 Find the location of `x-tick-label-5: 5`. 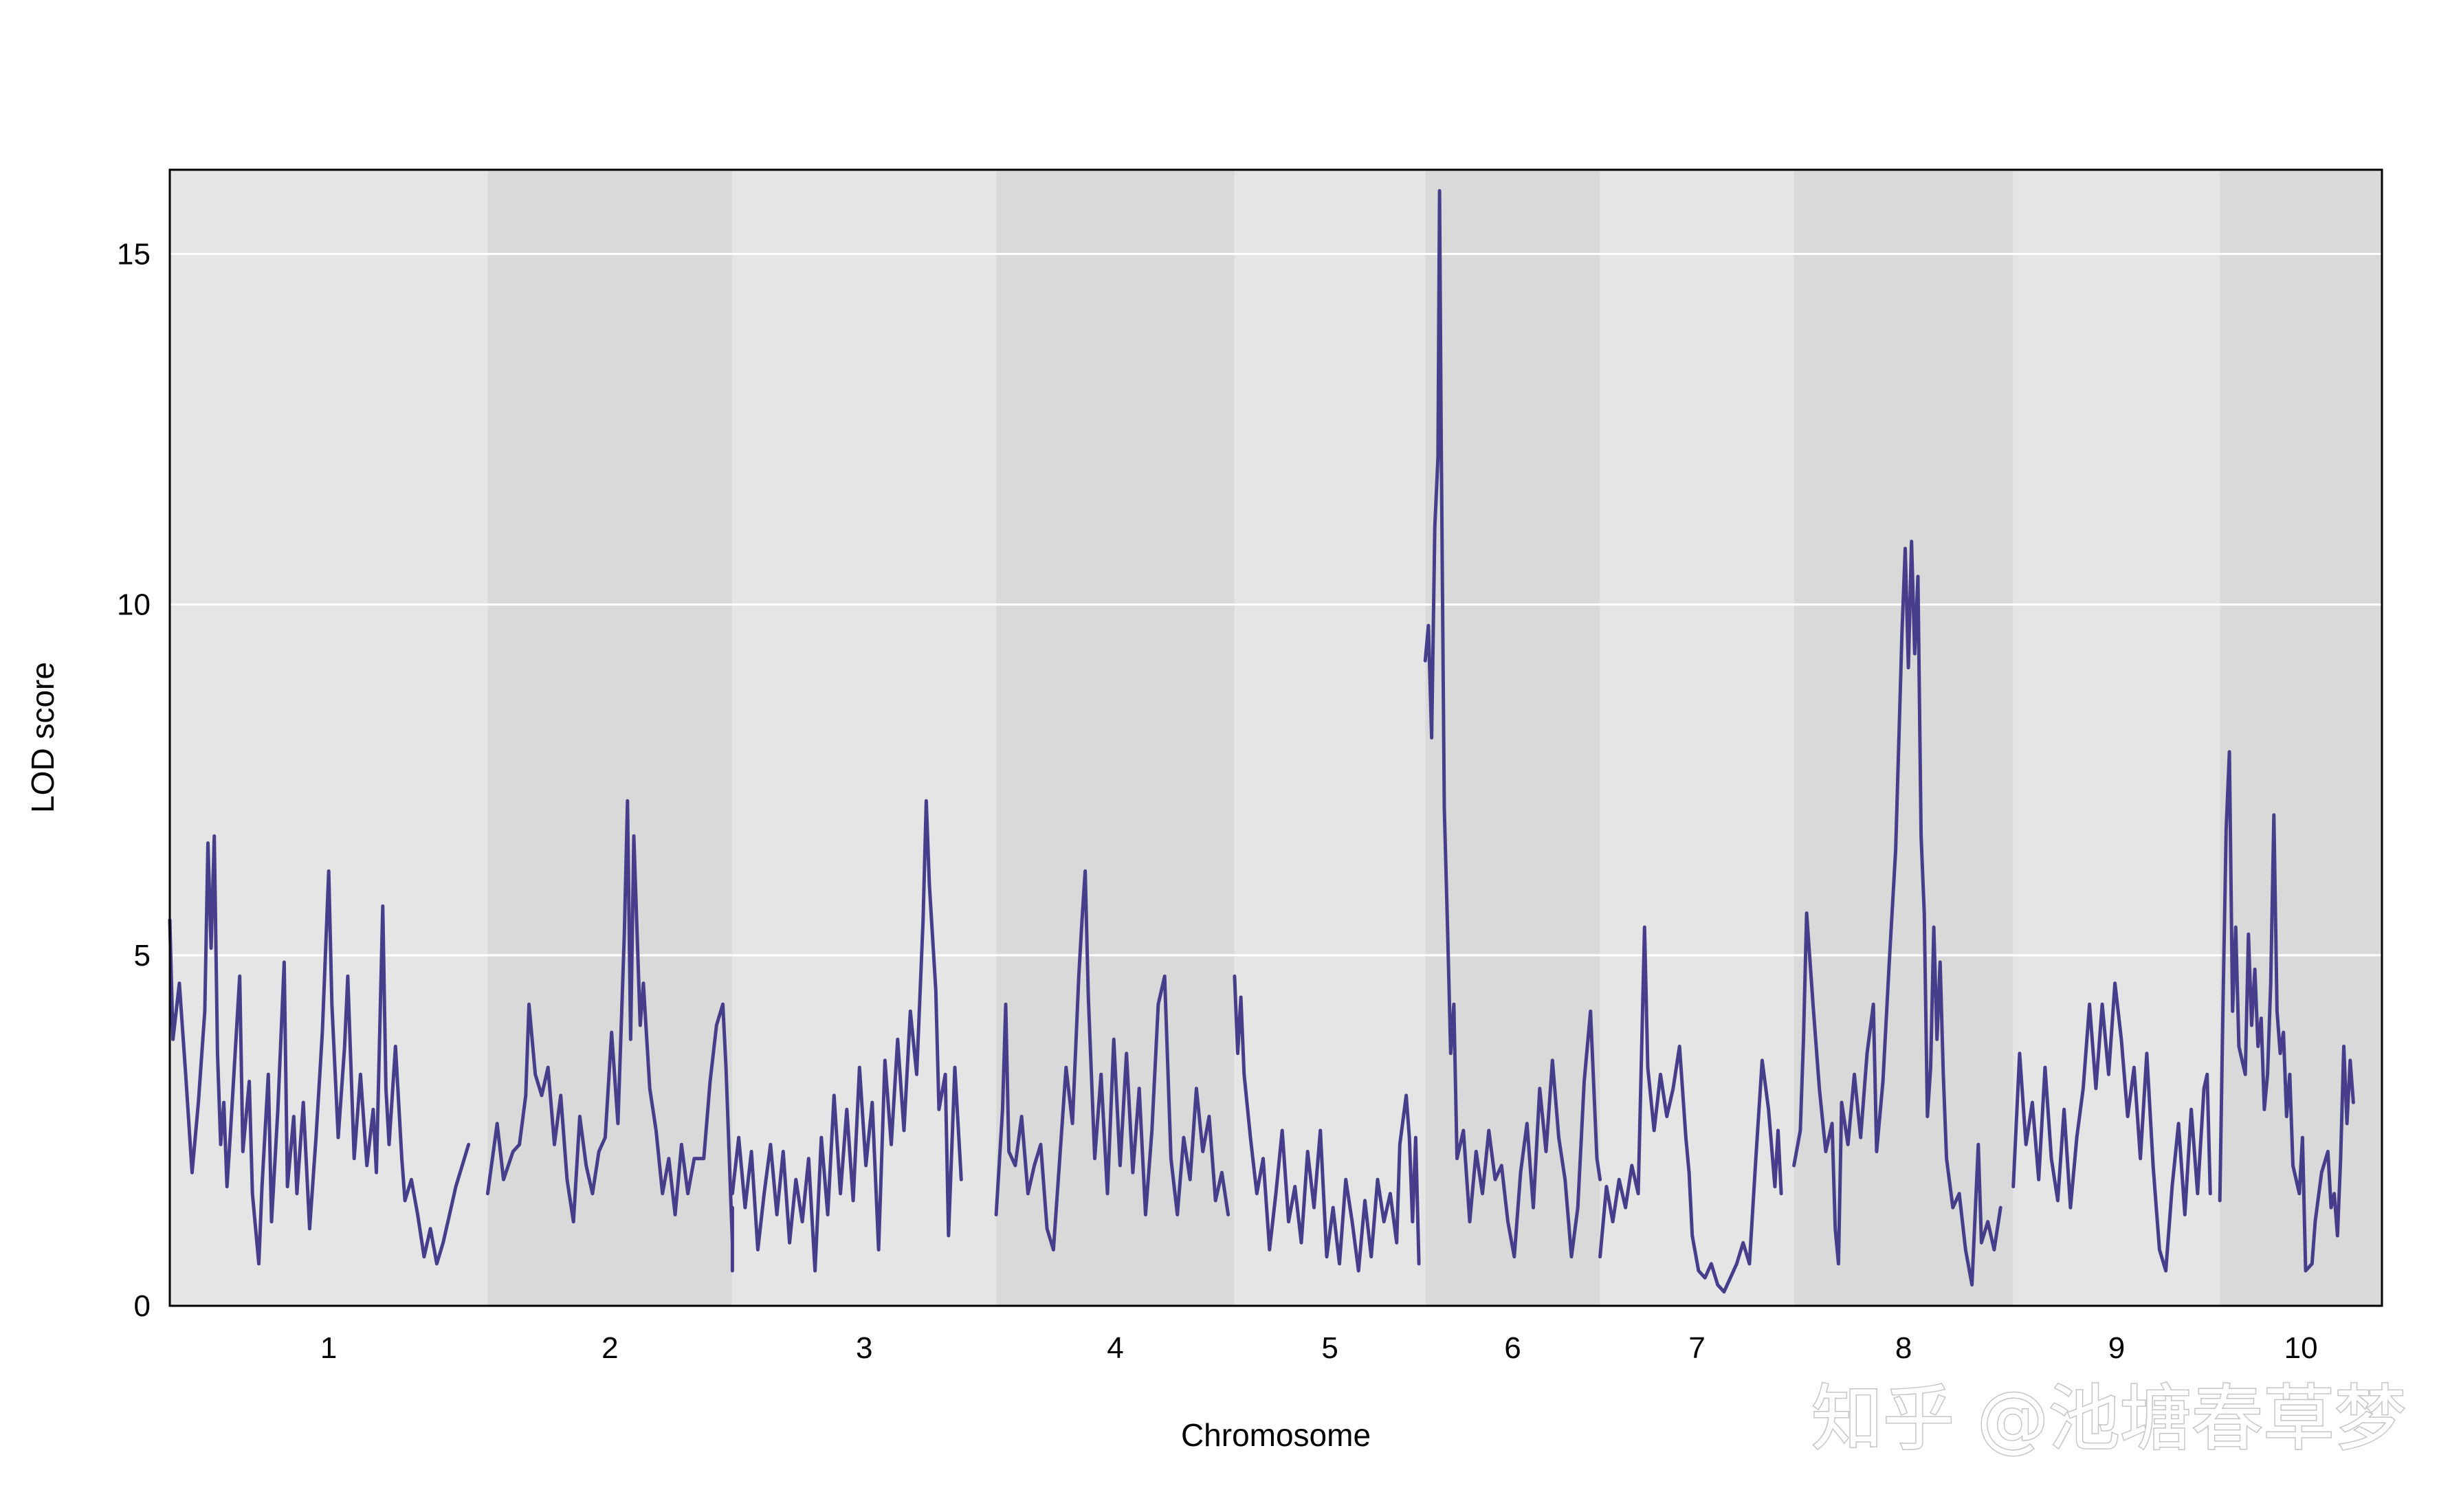

x-tick-label-5: 5 is located at coordinates (1329, 1348).